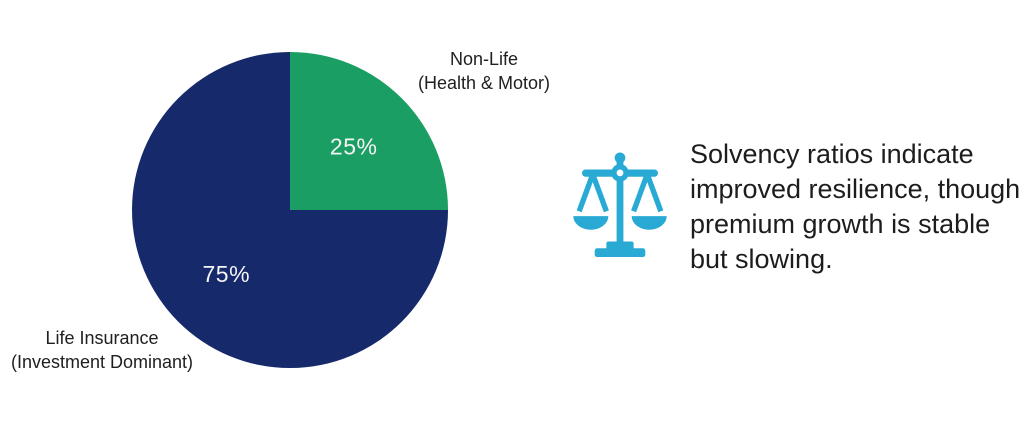 The image size is (1024, 431). I want to click on pie-value-label-life-insurance: 75%, so click(227, 274).